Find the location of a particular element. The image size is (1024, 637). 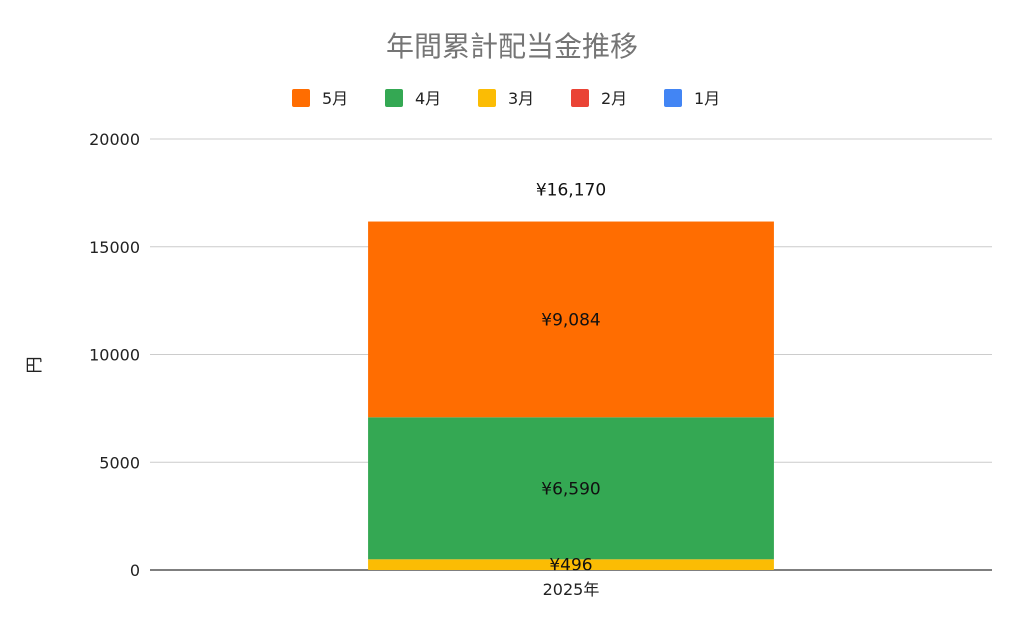

y-tick-label: 20000 is located at coordinates (114, 139).